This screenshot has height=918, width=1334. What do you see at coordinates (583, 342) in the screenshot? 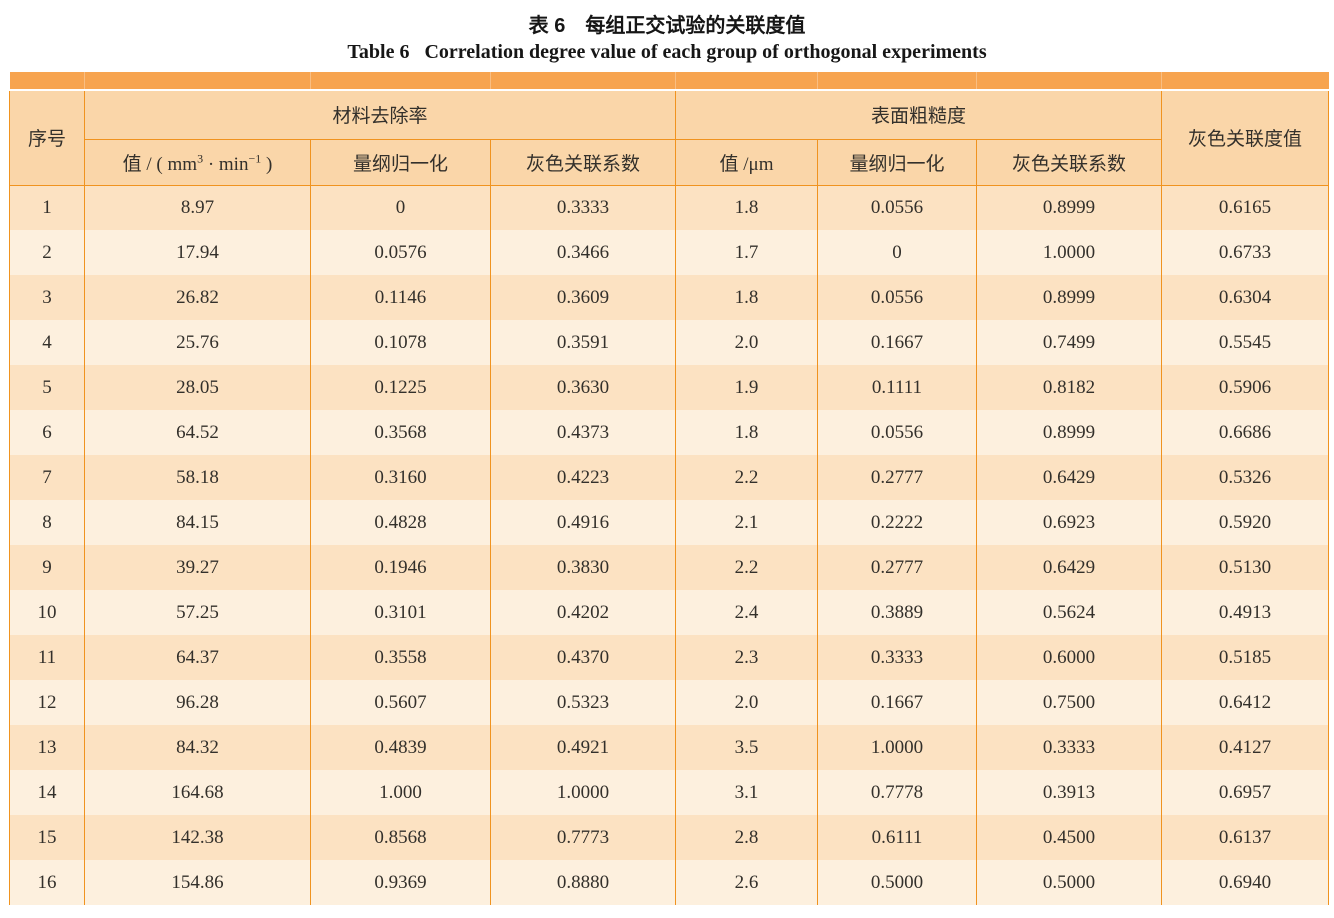
I see `mrr-grey-coefficient-cell: 0.3591` at bounding box center [583, 342].